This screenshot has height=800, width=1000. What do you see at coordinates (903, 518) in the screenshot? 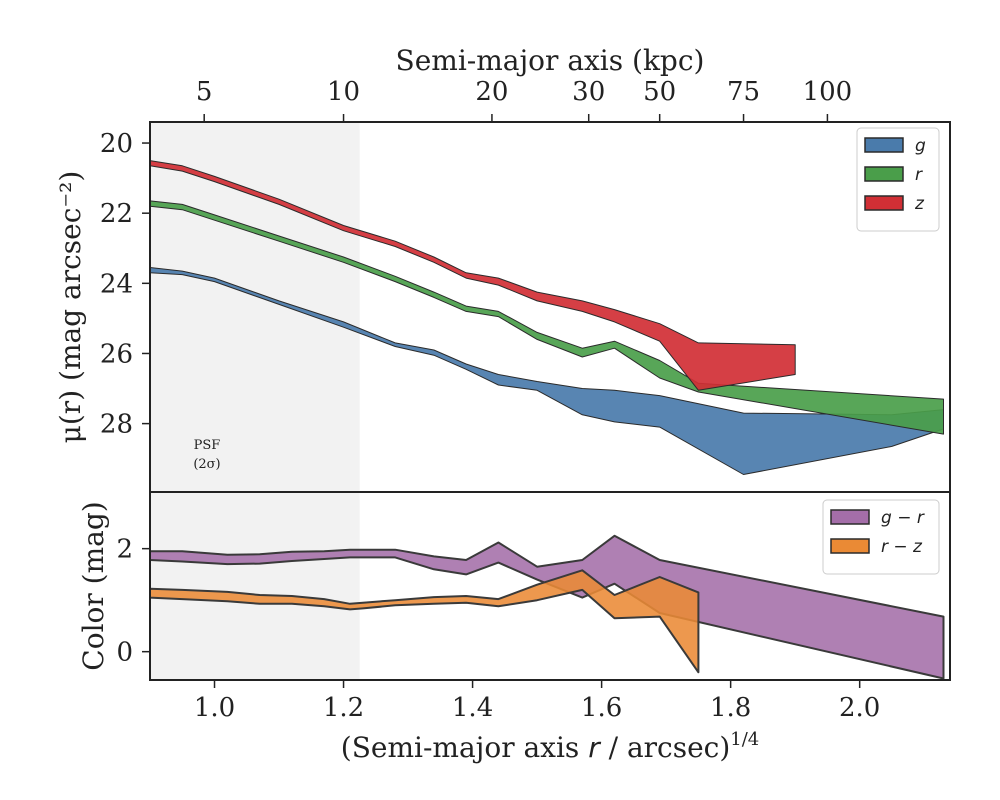
I see `legend-label-g-r: g − r` at bounding box center [903, 518].